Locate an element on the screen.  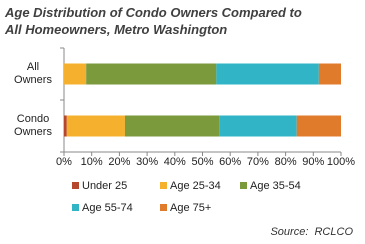
x-tick-label: 20% is located at coordinates (119, 162).